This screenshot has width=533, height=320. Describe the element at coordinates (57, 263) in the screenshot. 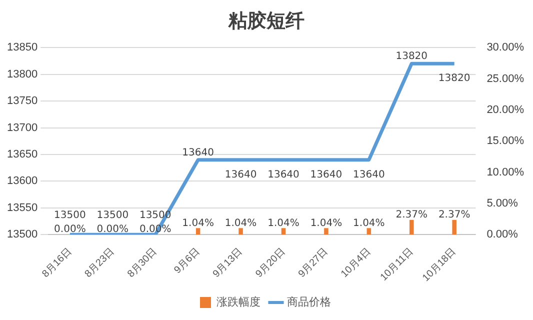

I see `x-tick-label: 8月16日` at that location.